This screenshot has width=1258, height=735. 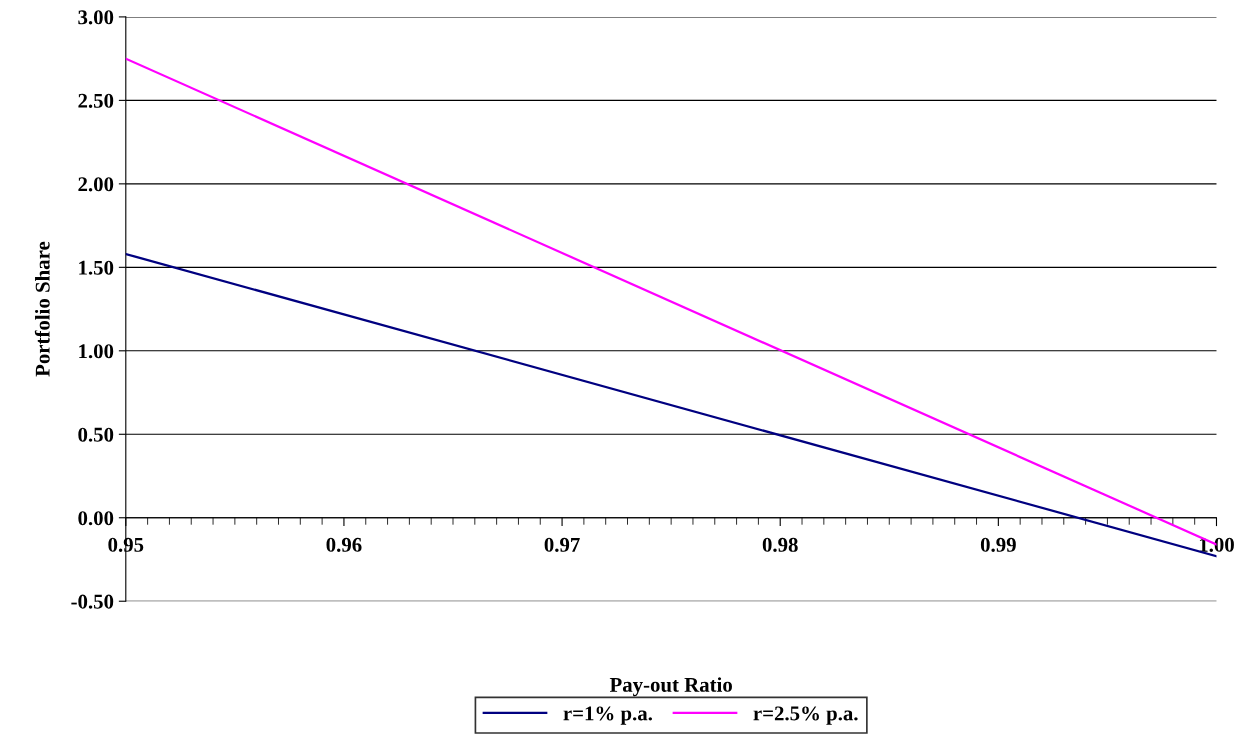 I want to click on y-tick-label: 1.00, so click(x=96, y=351).